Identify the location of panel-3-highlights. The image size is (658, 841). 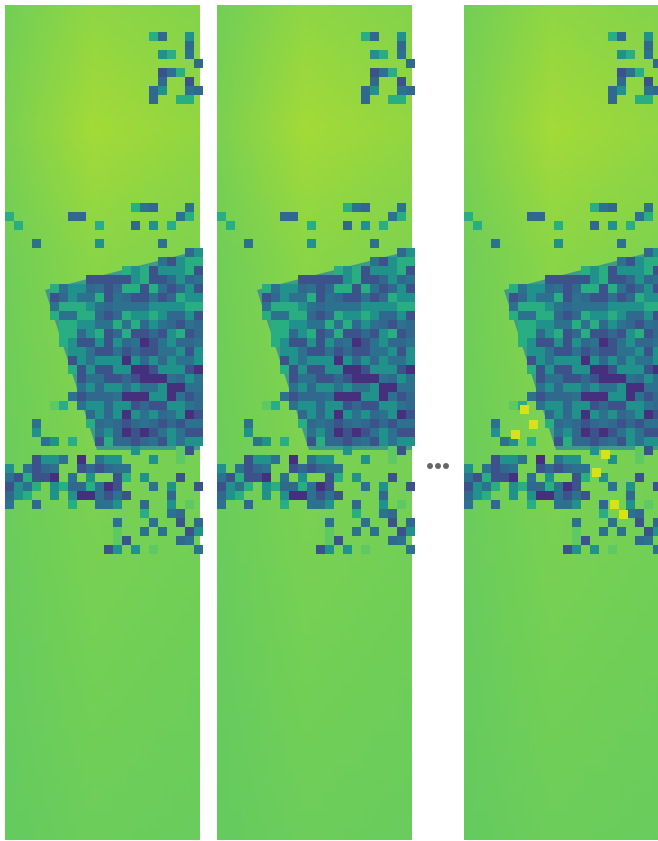
(569, 462).